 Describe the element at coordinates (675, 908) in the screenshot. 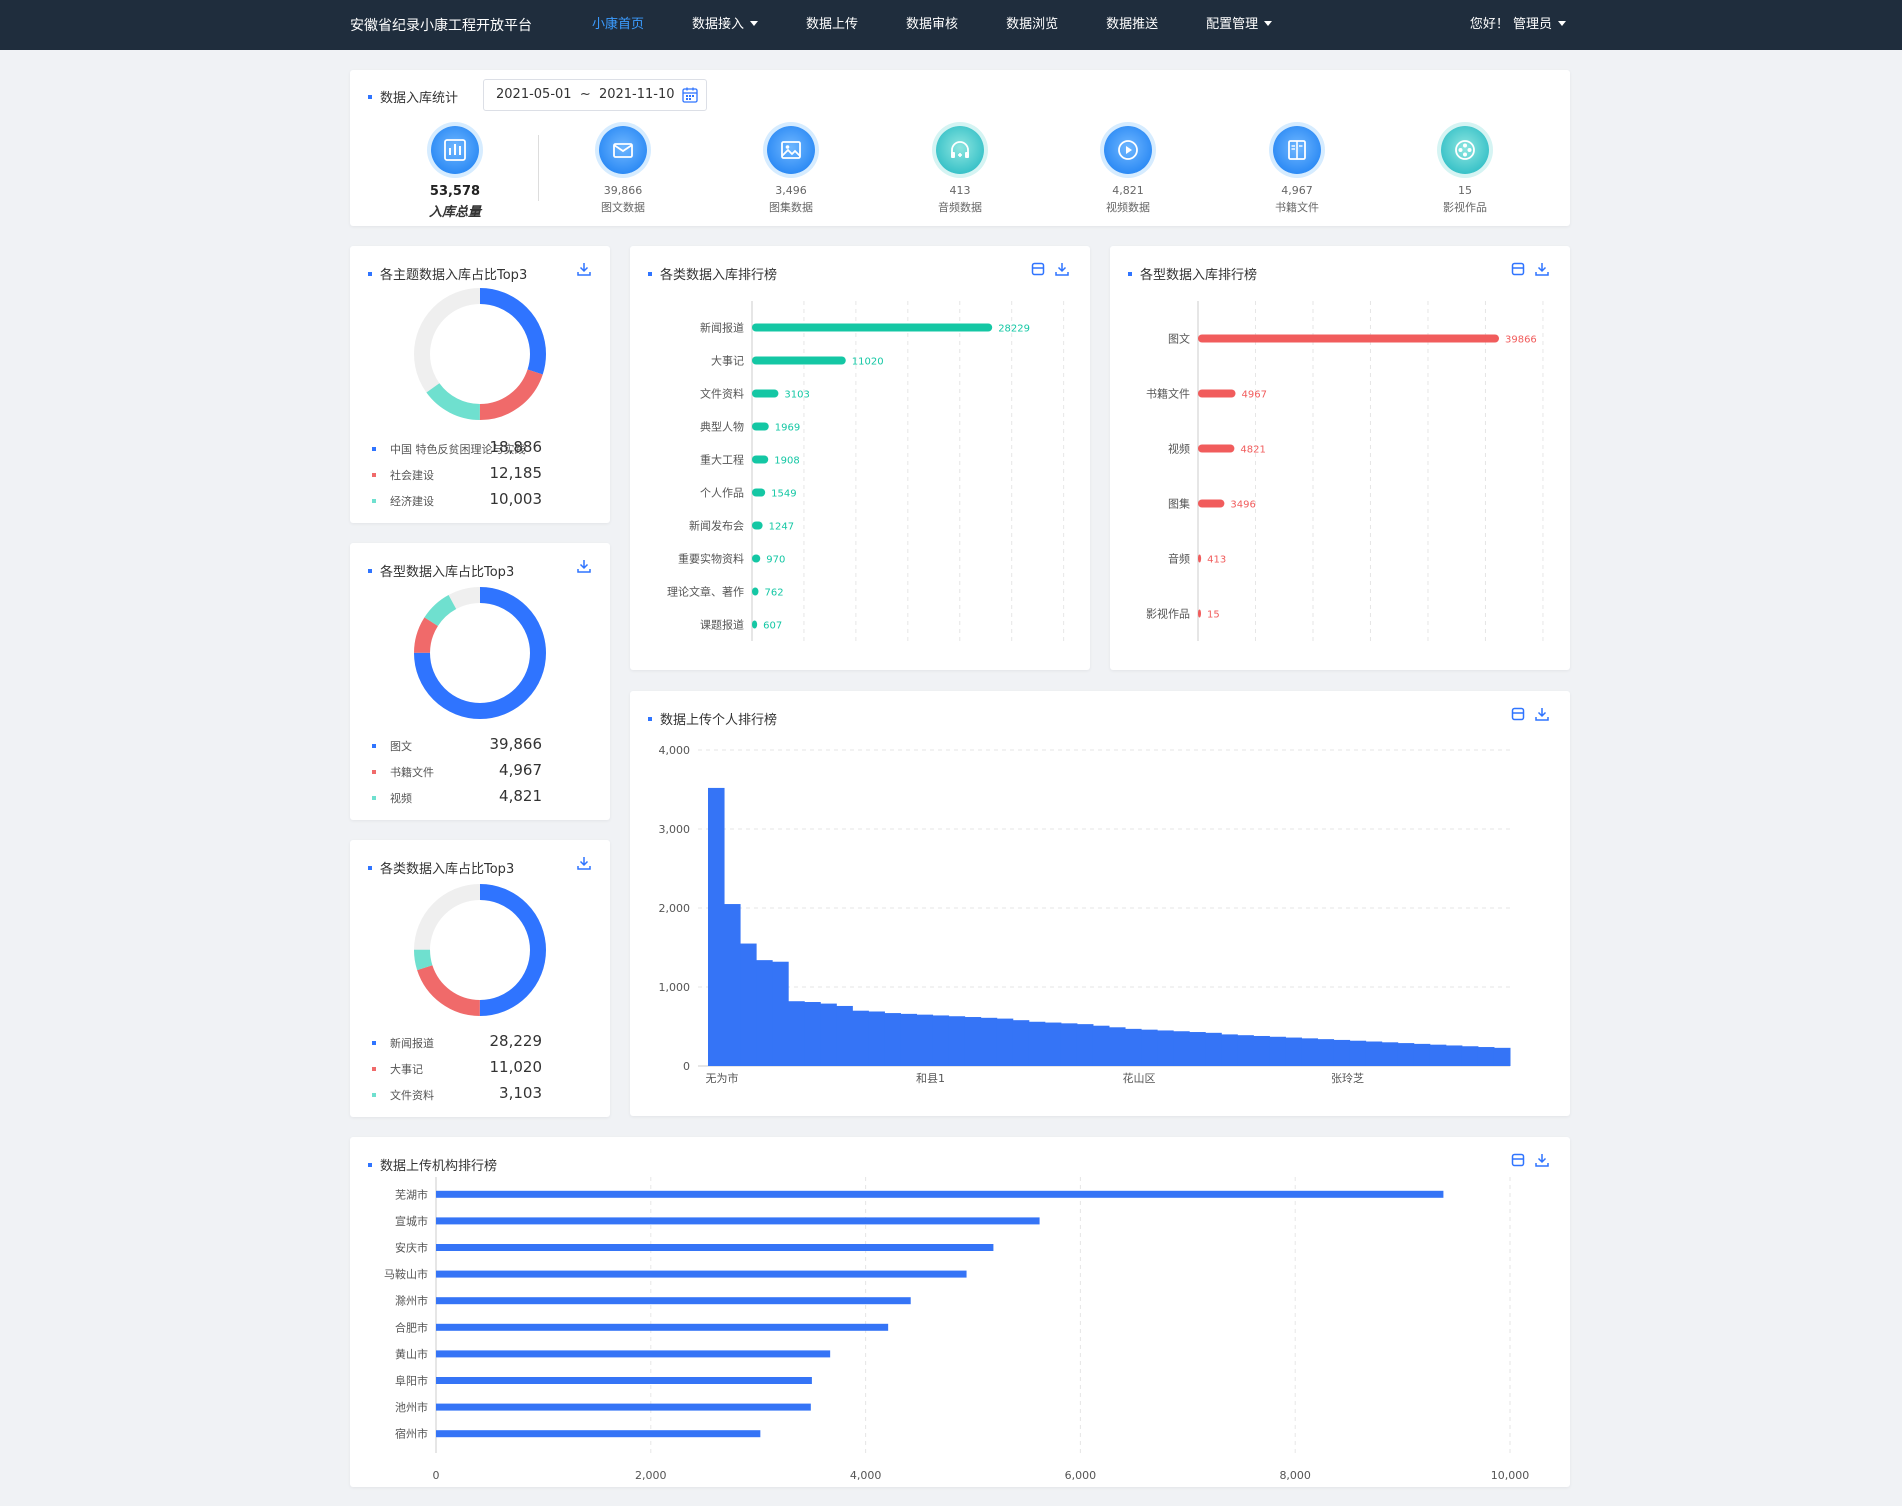

I see `y-tick-label: 2,000` at that location.